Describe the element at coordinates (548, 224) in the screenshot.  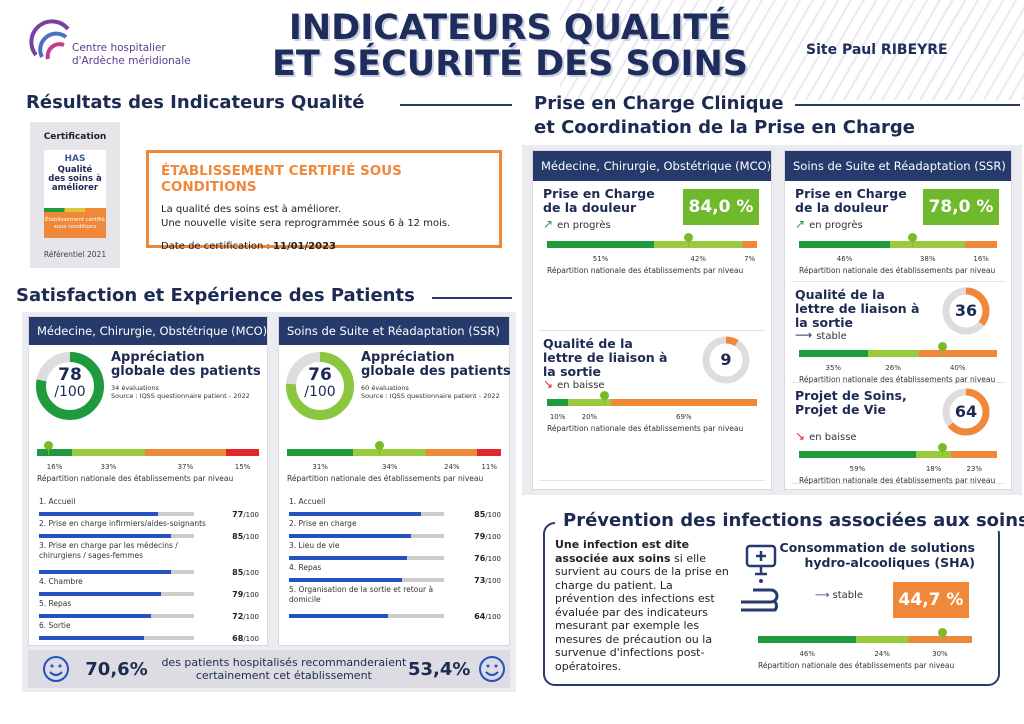
I see `trend-arrow: ↗` at that location.